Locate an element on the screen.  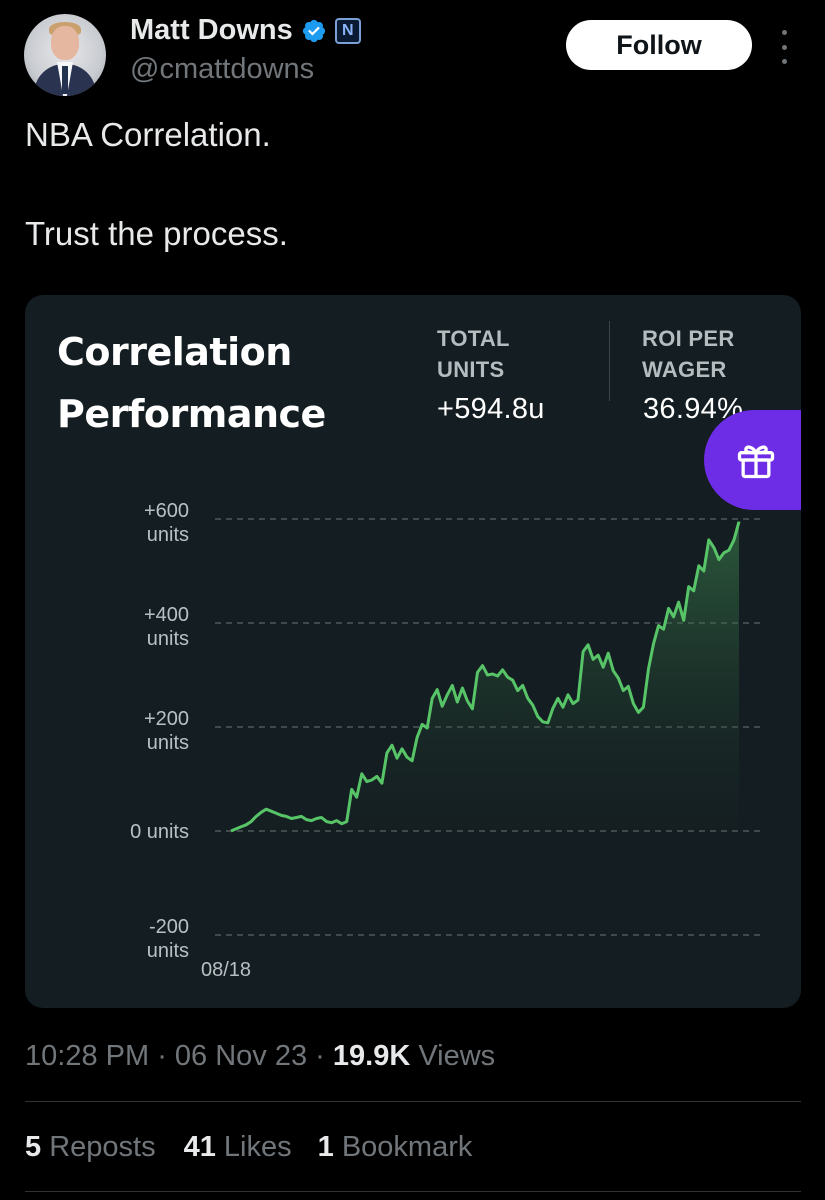
tweet-date: 06 Nov 23 is located at coordinates (241, 1056).